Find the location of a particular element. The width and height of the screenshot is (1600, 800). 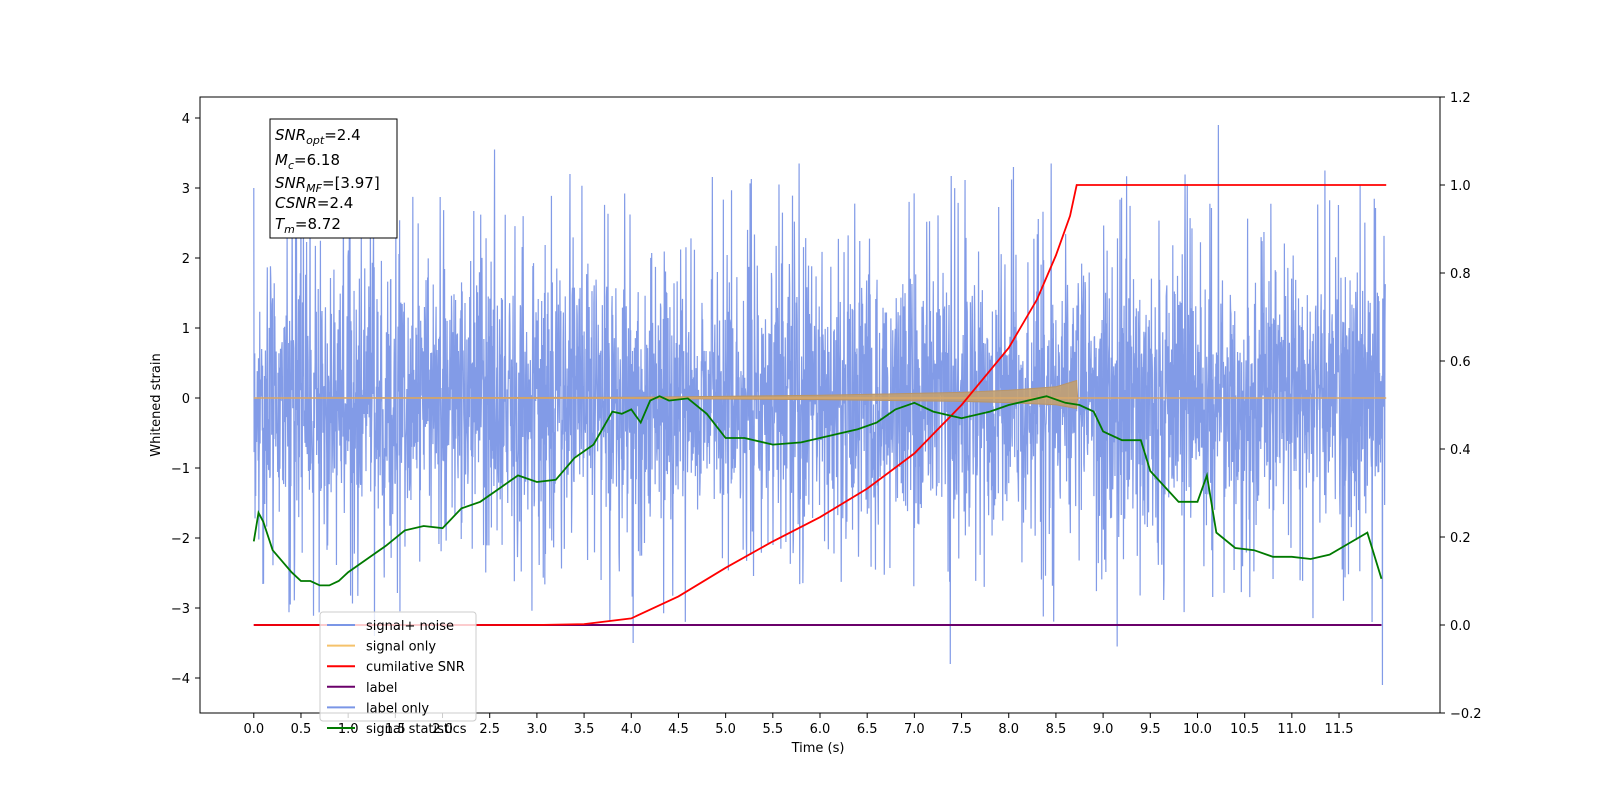

x-tick-label: 6.5 is located at coordinates (867, 729).